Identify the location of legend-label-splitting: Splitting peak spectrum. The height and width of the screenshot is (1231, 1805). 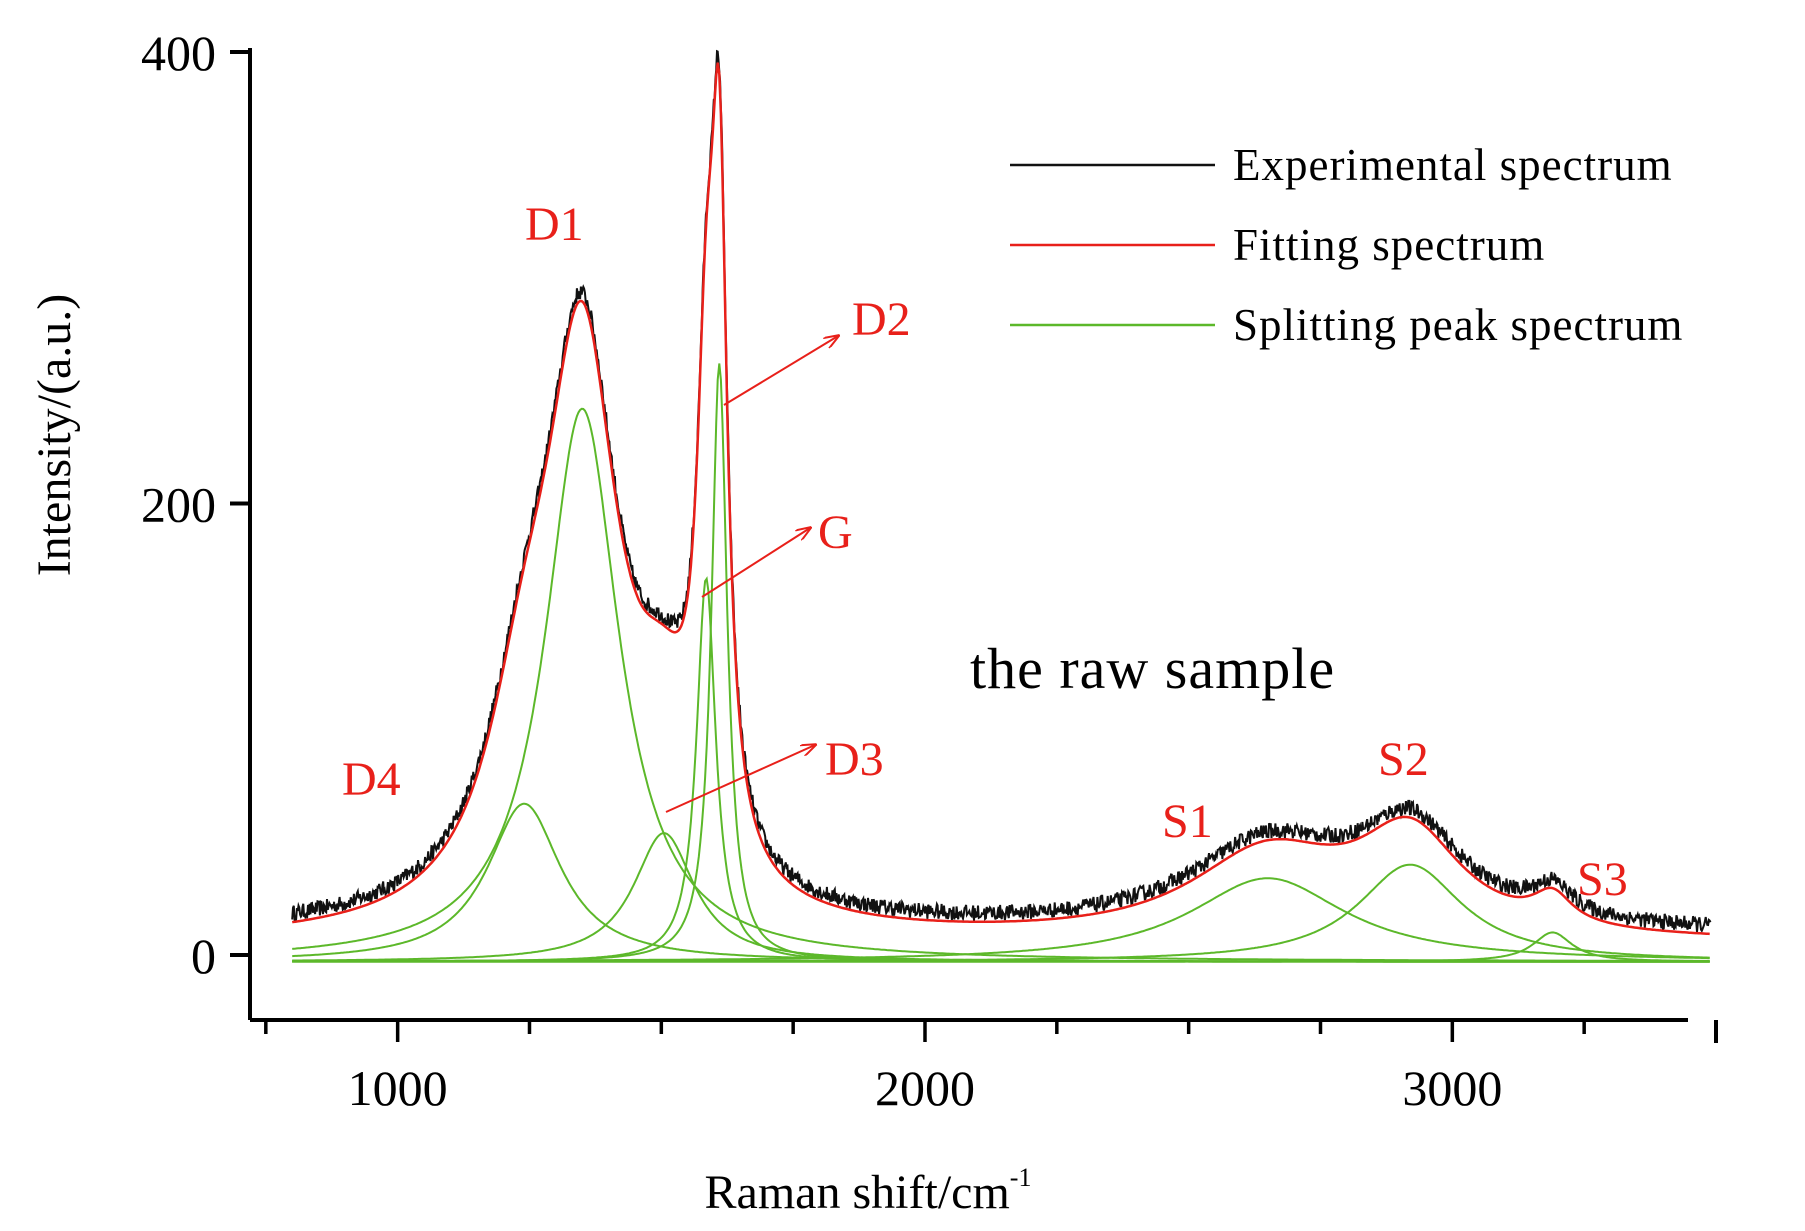
(1458, 325).